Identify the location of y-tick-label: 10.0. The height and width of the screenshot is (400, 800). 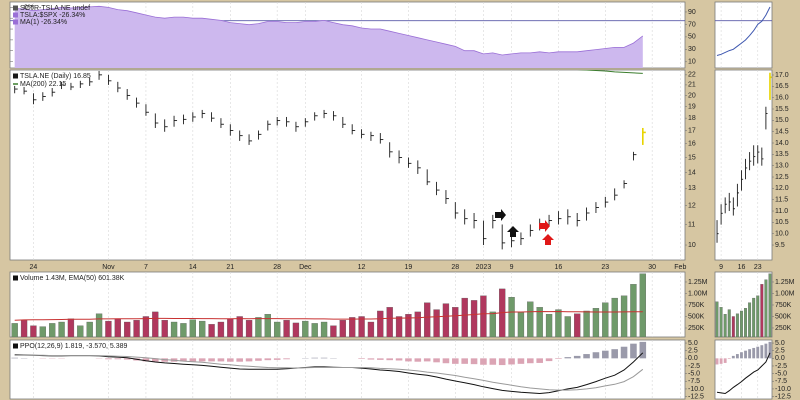
(782, 234).